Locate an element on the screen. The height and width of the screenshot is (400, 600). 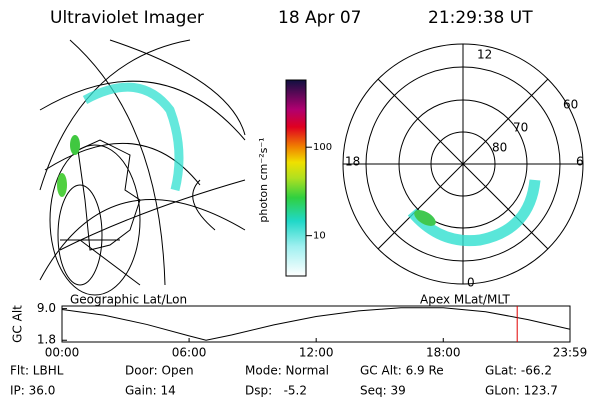
colorbar-tick-label: 100 is located at coordinates (322, 147).